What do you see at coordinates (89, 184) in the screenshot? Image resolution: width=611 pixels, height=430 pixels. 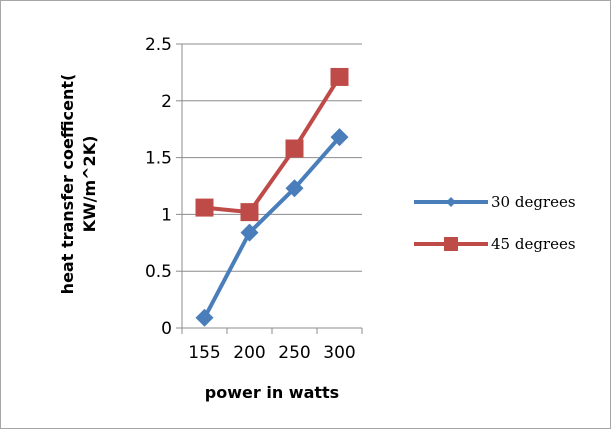 I see `y-axis-title-line-2: KW/m^2K)` at bounding box center [89, 184].